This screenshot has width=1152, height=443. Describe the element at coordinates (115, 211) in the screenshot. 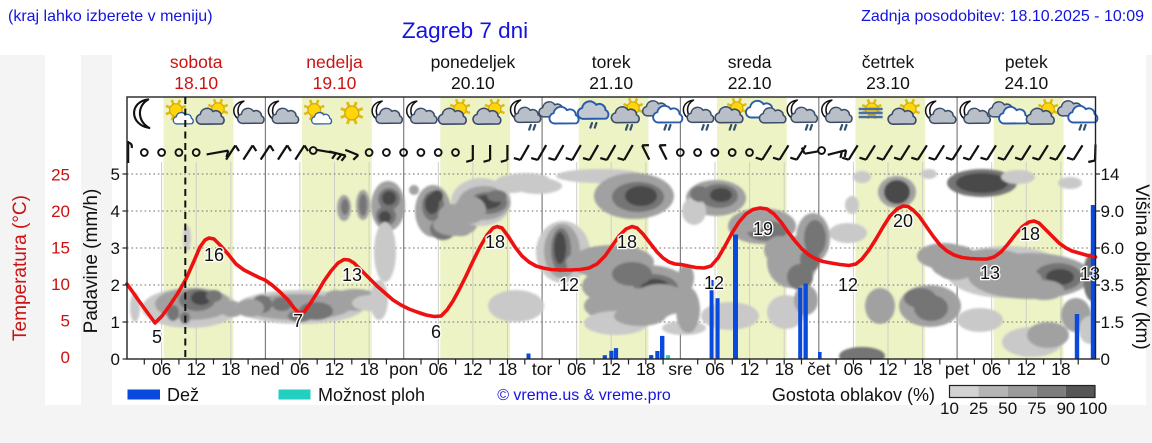

I see `svg-text: 4` at that location.